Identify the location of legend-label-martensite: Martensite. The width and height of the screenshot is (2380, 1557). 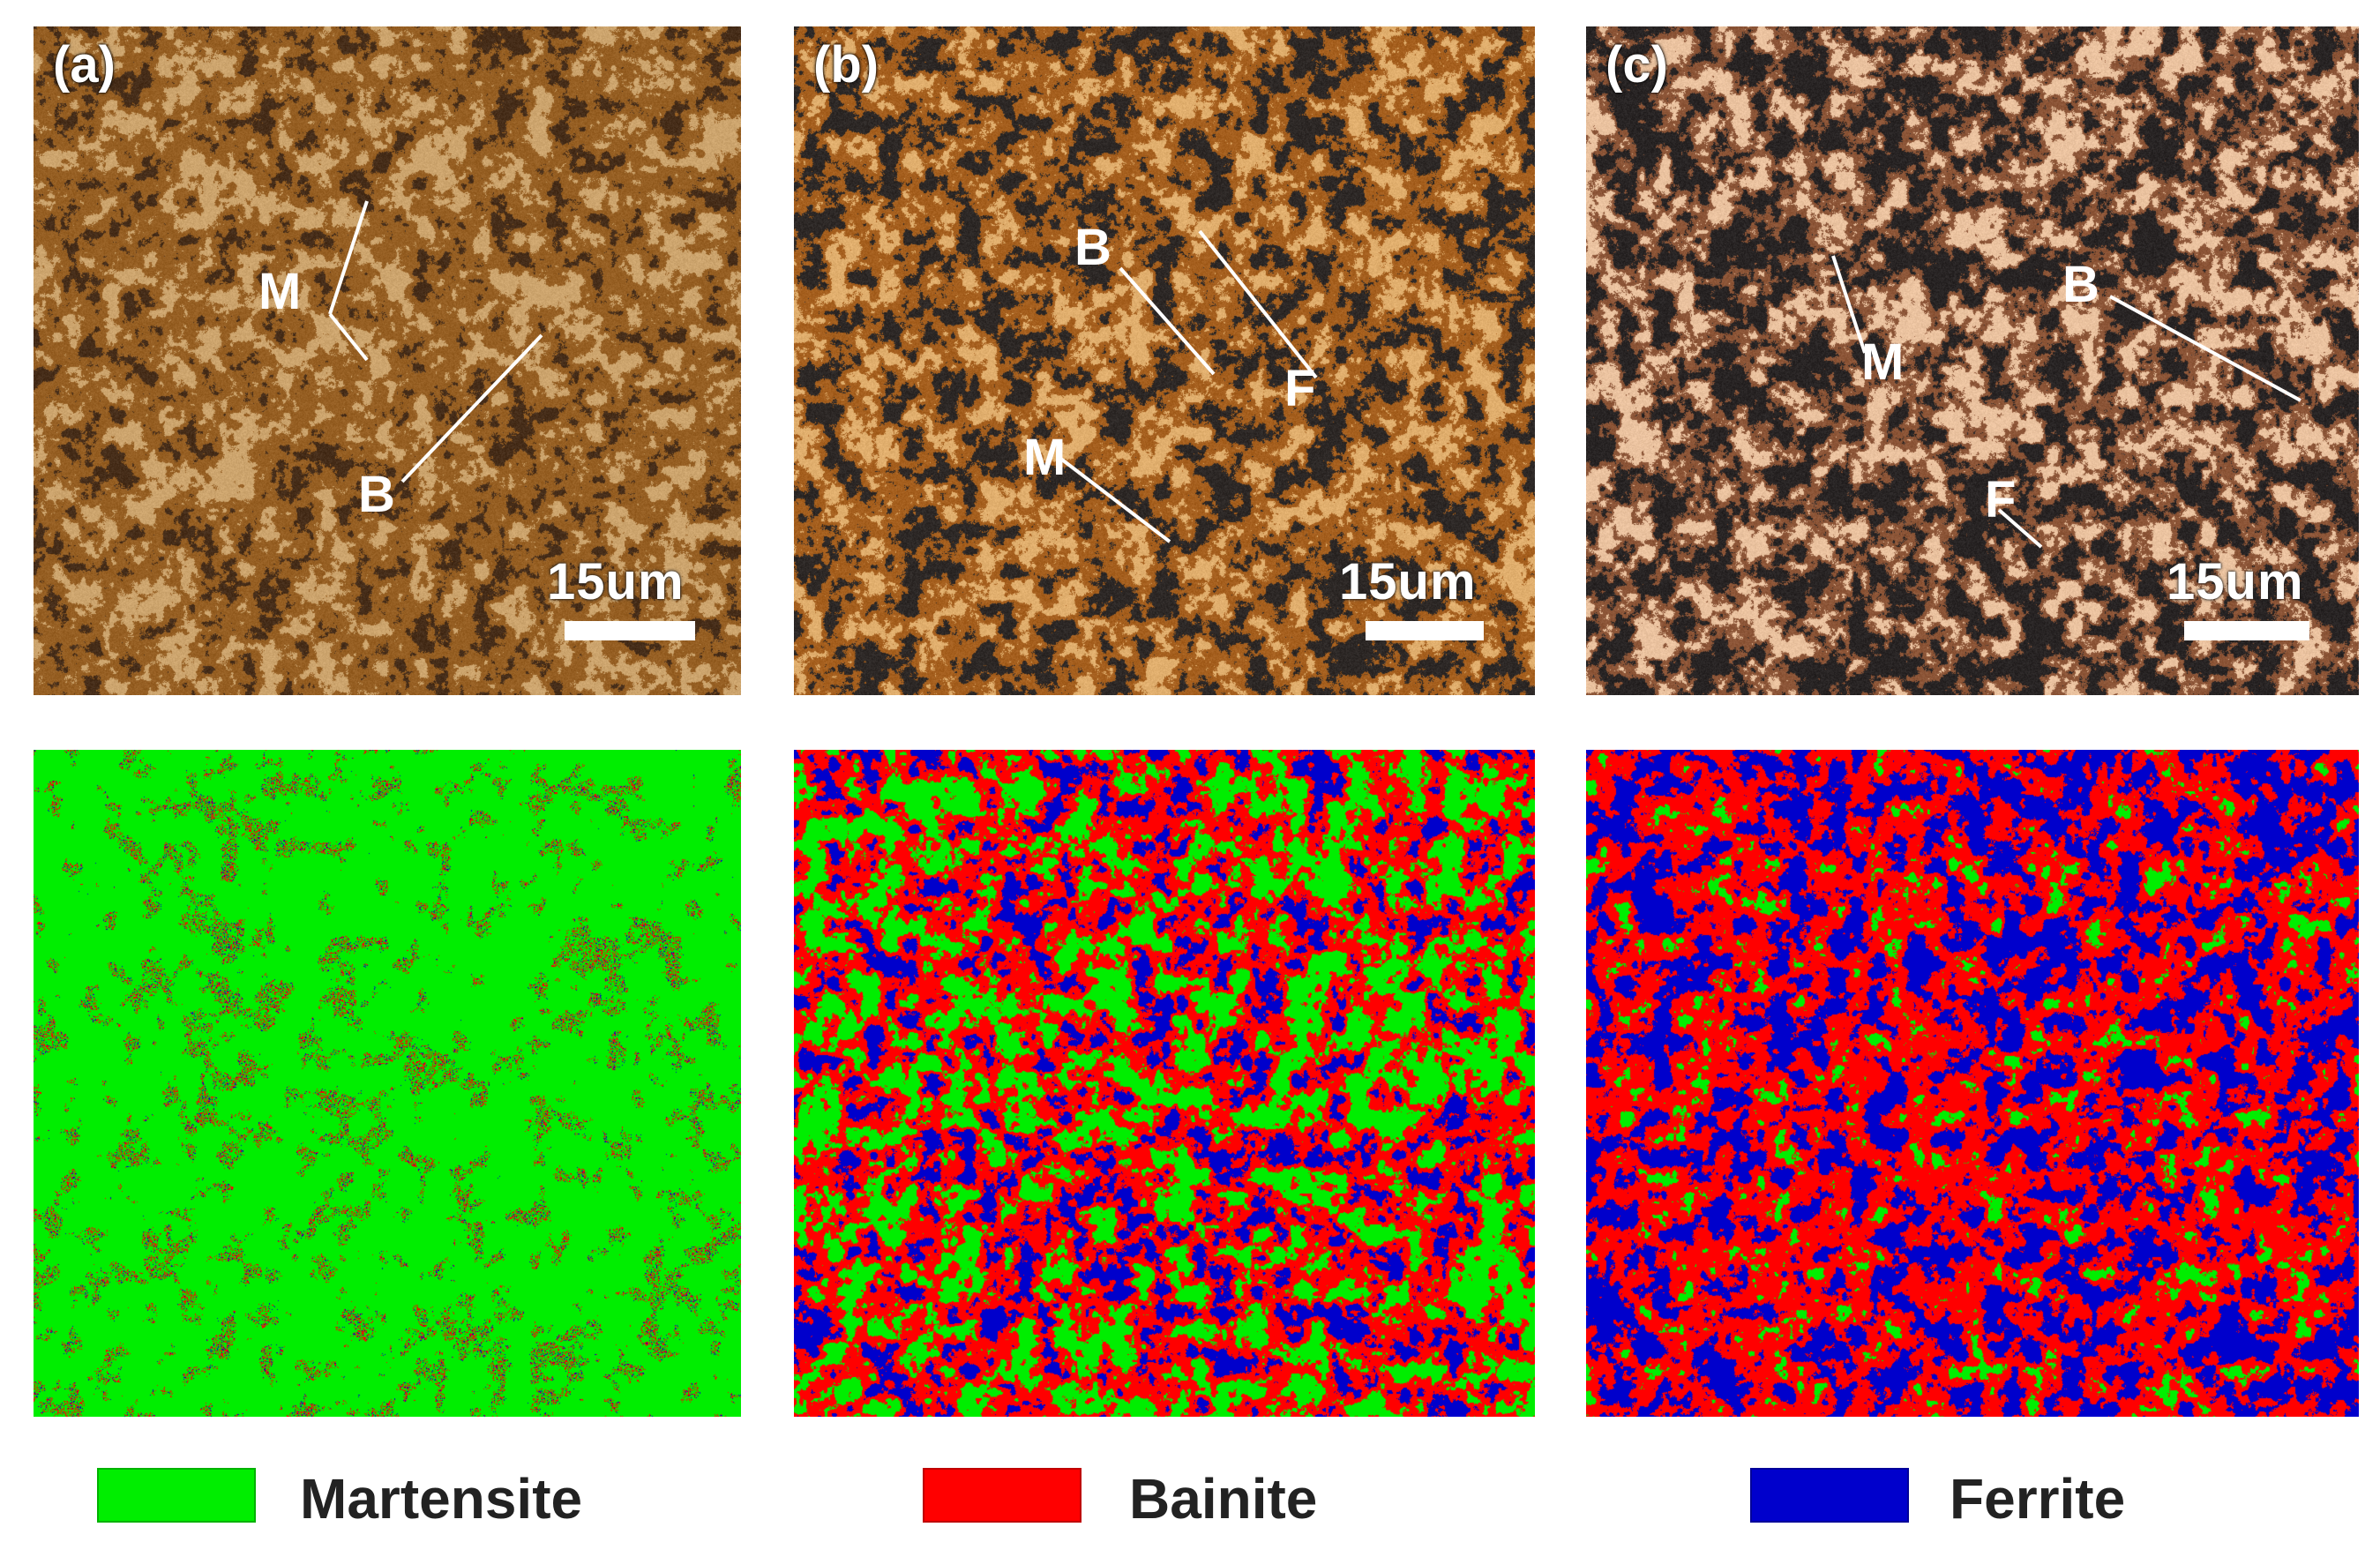
(441, 1499).